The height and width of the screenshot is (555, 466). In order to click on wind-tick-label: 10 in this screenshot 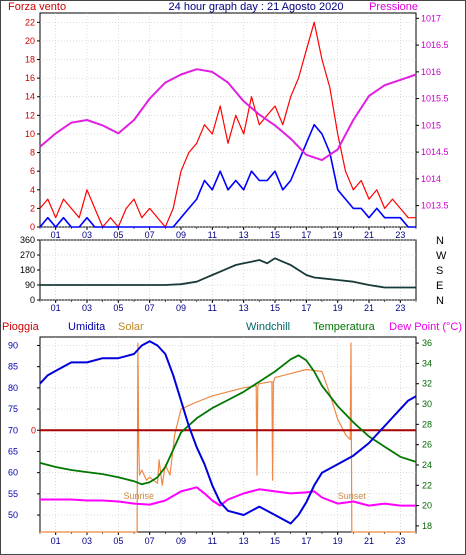, I will do `click(30, 134)`.